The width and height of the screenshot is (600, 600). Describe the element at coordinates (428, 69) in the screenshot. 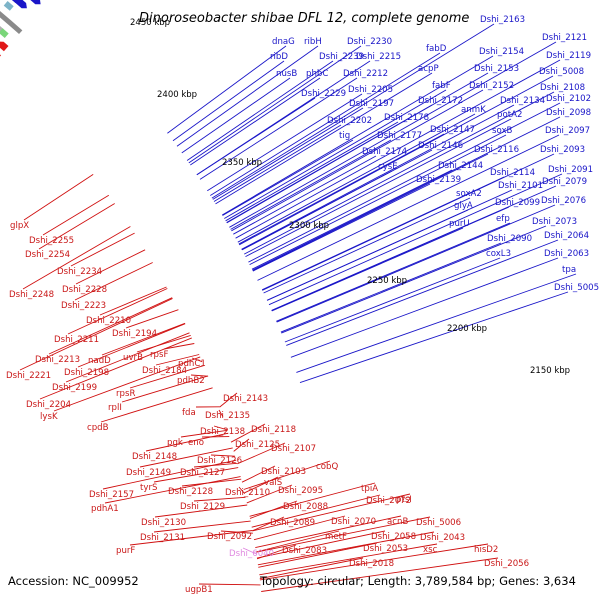

I see `plus-gene-label: acpP` at that location.